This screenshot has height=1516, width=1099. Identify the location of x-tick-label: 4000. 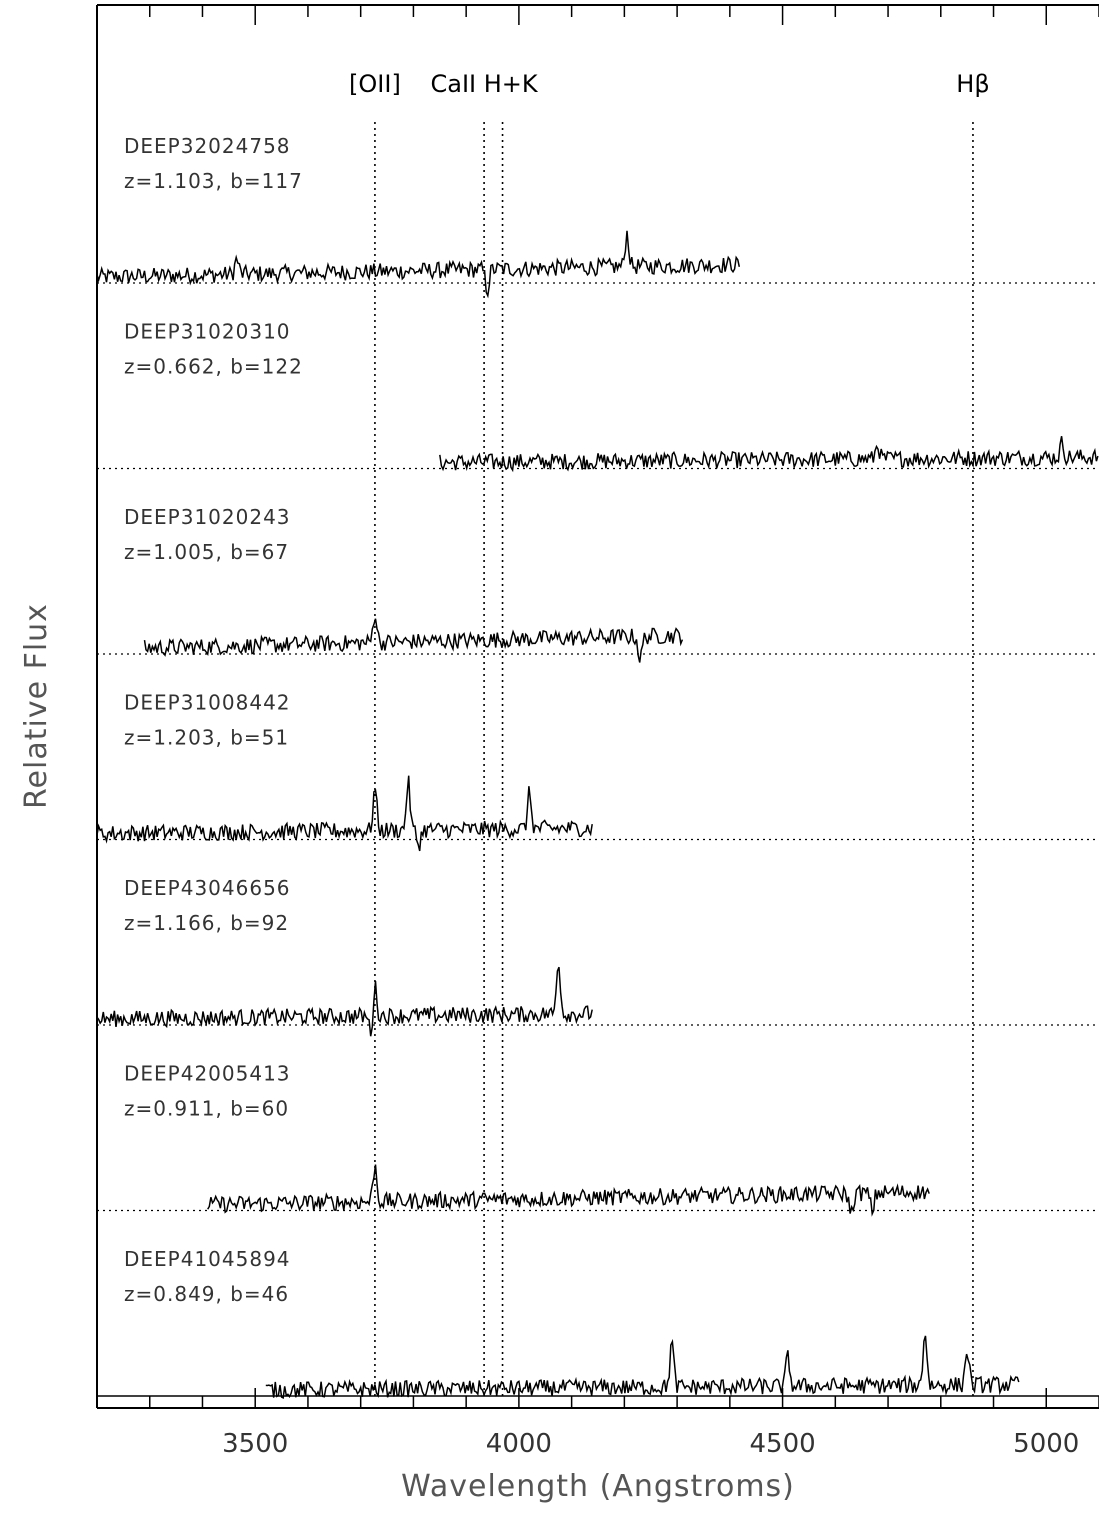
(519, 1444).